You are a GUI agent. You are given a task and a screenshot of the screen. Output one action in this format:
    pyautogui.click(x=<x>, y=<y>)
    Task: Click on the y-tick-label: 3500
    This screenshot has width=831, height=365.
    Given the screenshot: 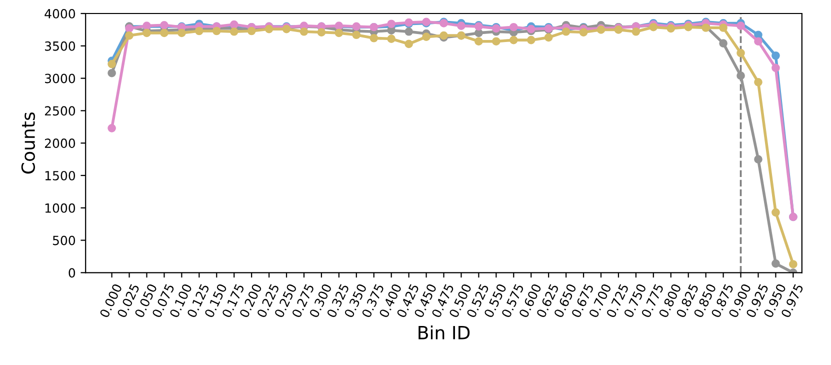 What is the action you would take?
    pyautogui.click(x=60, y=46)
    